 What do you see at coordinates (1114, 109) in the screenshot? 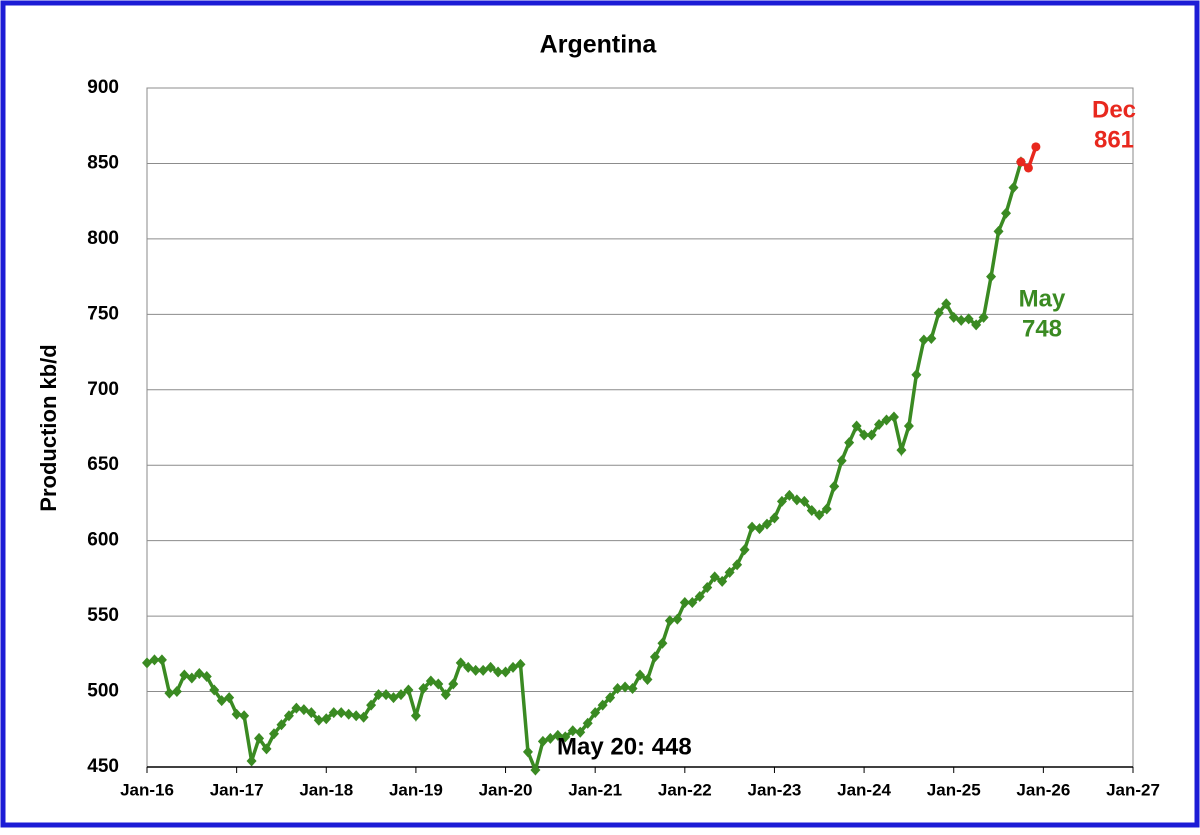
I see `annotation: Dec` at bounding box center [1114, 109].